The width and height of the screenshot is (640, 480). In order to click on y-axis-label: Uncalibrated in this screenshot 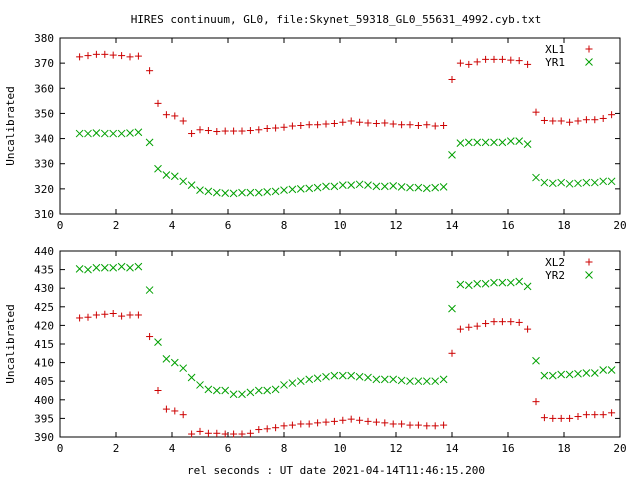, I will do `click(10, 125)`.